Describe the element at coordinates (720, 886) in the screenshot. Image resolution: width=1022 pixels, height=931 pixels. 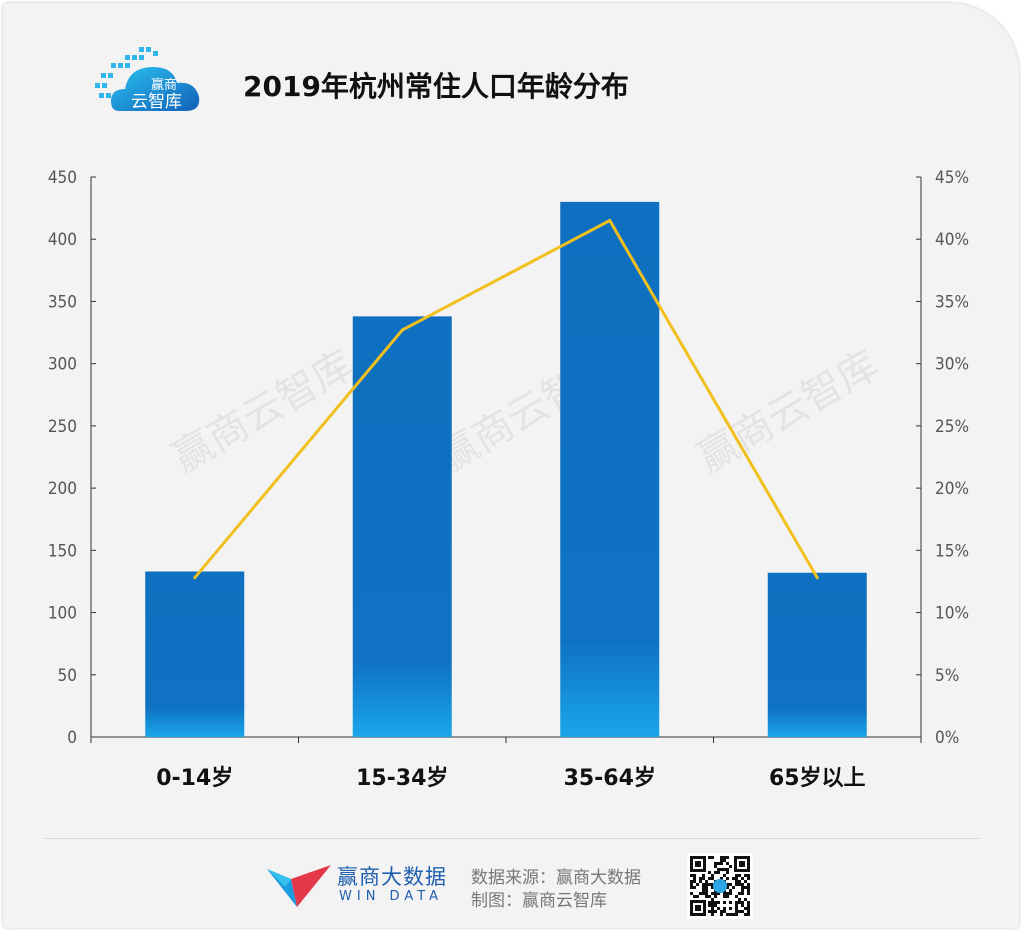
I see `qr-code-icon` at that location.